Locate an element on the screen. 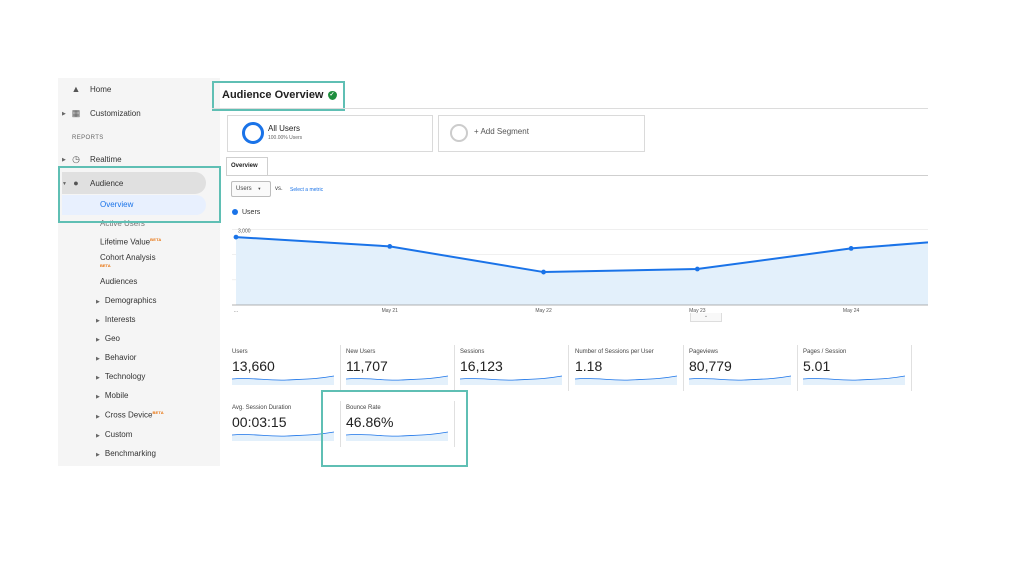 This screenshot has height=576, width=1024. sidebar-item-geo: ▶ Geo is located at coordinates (108, 338).